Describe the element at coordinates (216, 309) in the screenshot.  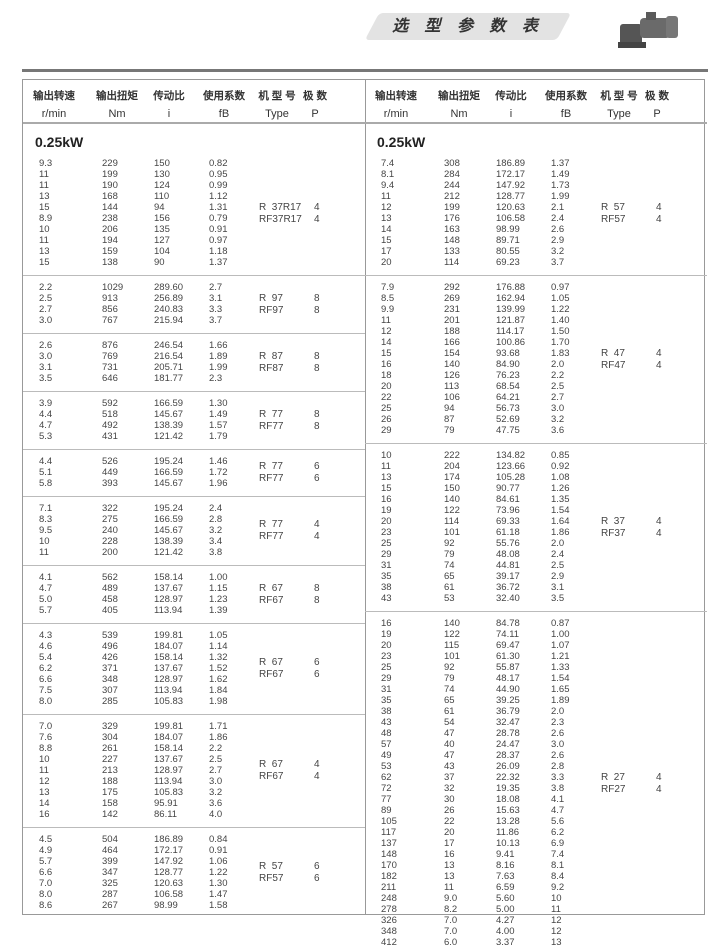
I see `cell-service-factor: 3.3` at that location.